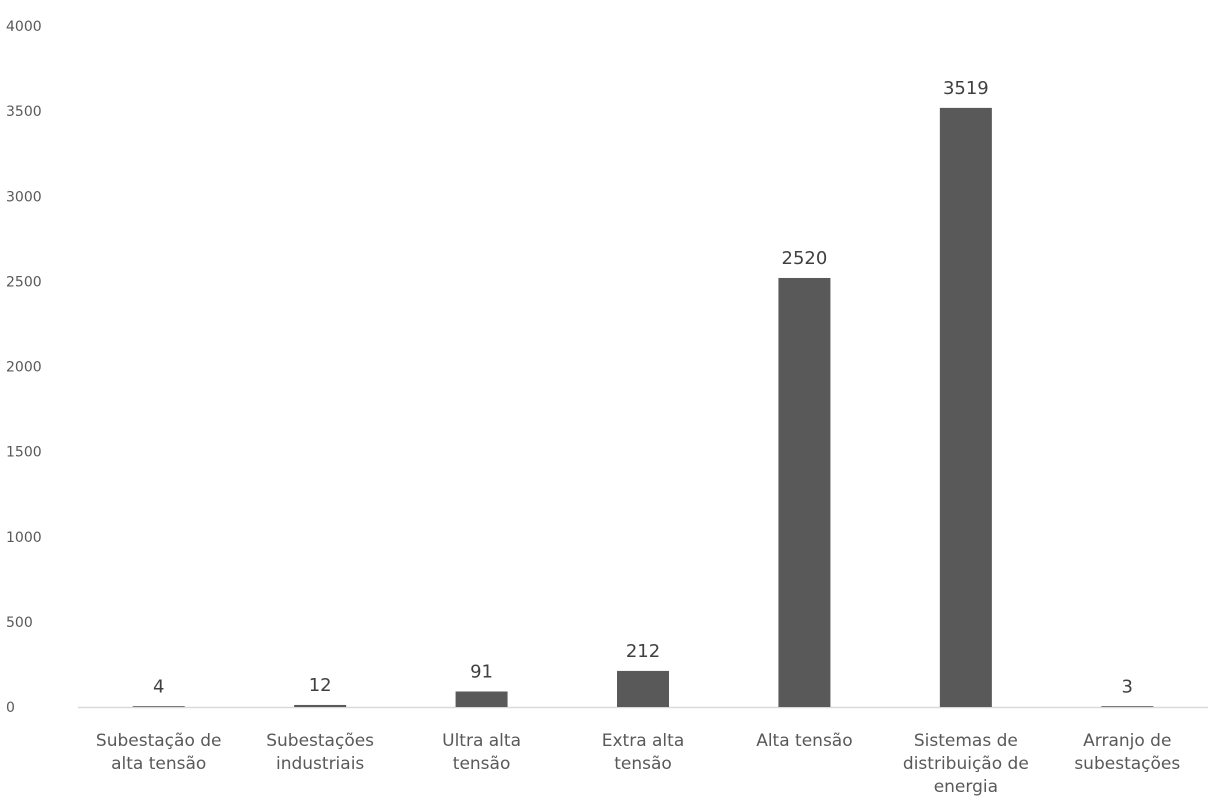 This screenshot has height=807, width=1208. What do you see at coordinates (966, 787) in the screenshot?
I see `x-tick-label-line: energia` at bounding box center [966, 787].